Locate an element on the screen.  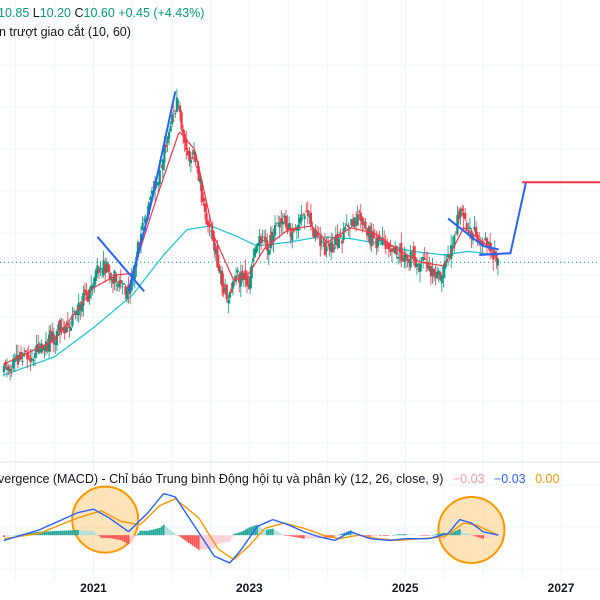
highlight-circle is located at coordinates (471, 530).